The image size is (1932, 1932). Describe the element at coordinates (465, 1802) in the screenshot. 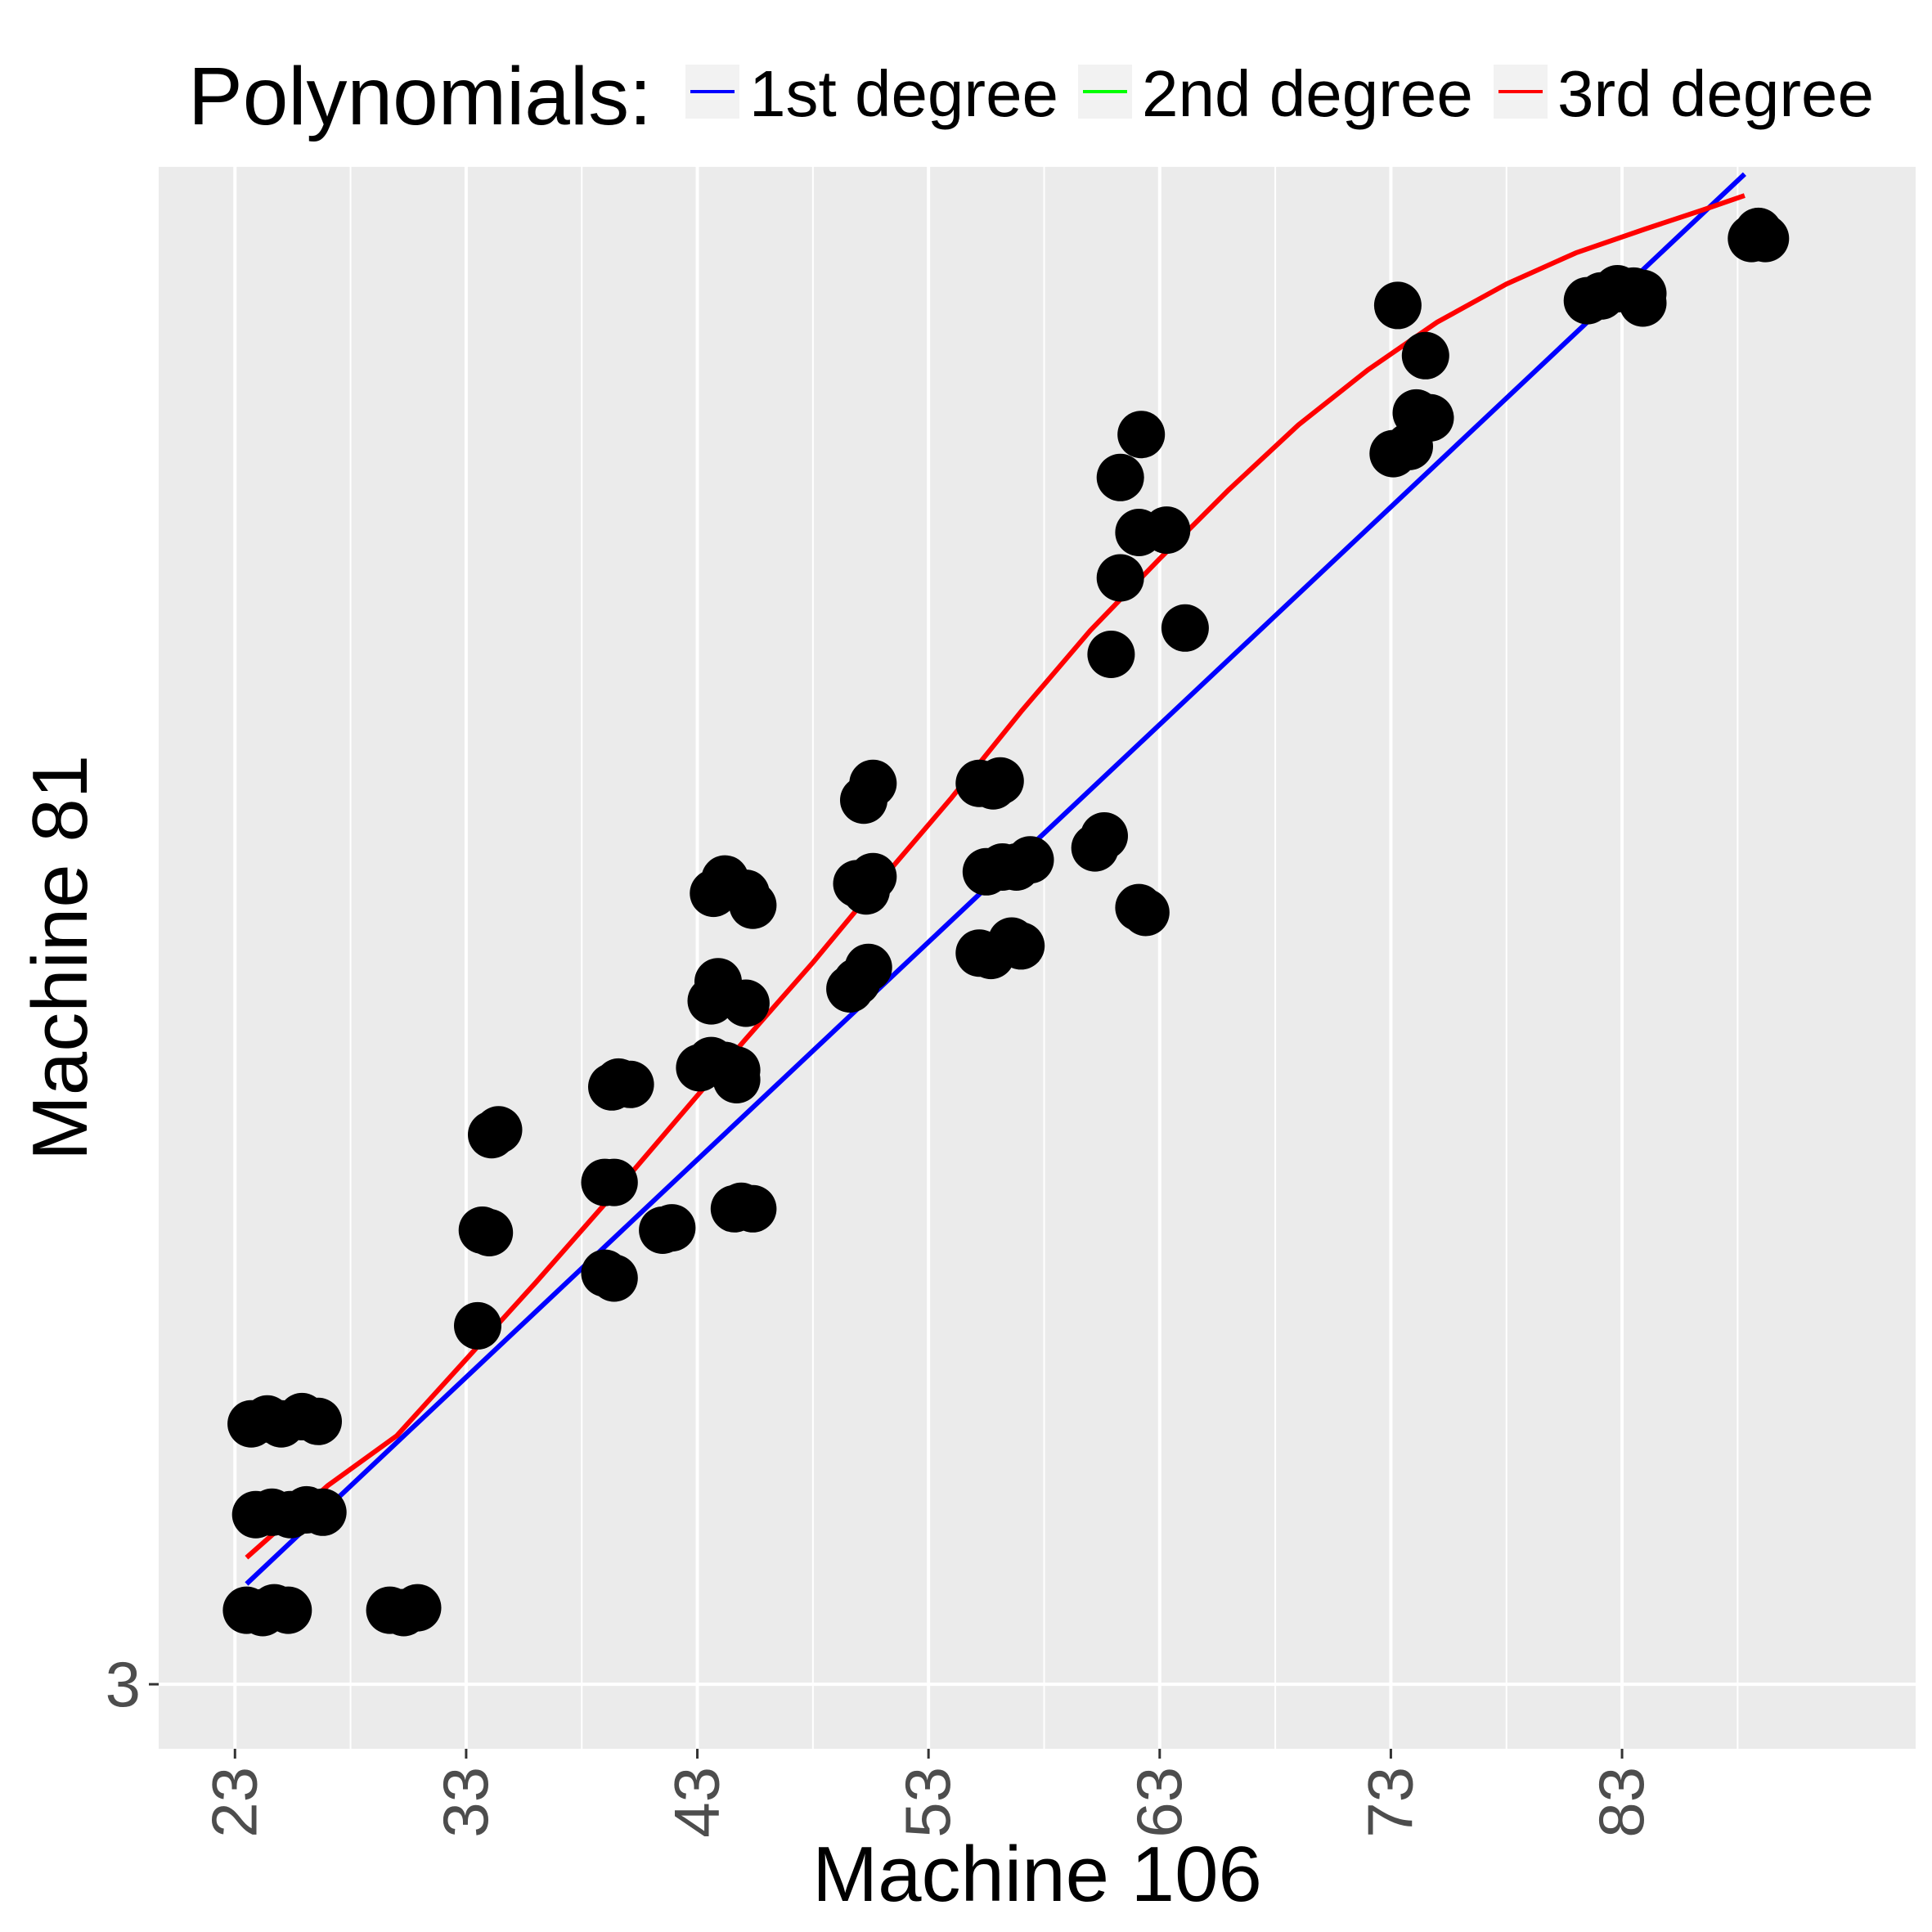

I see `x-tick-label: 33` at that location.